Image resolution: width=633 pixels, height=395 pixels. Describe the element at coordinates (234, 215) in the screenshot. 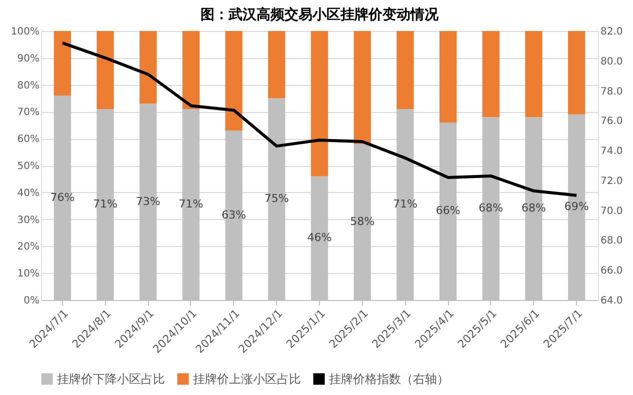

I see `data-label: 63%` at that location.